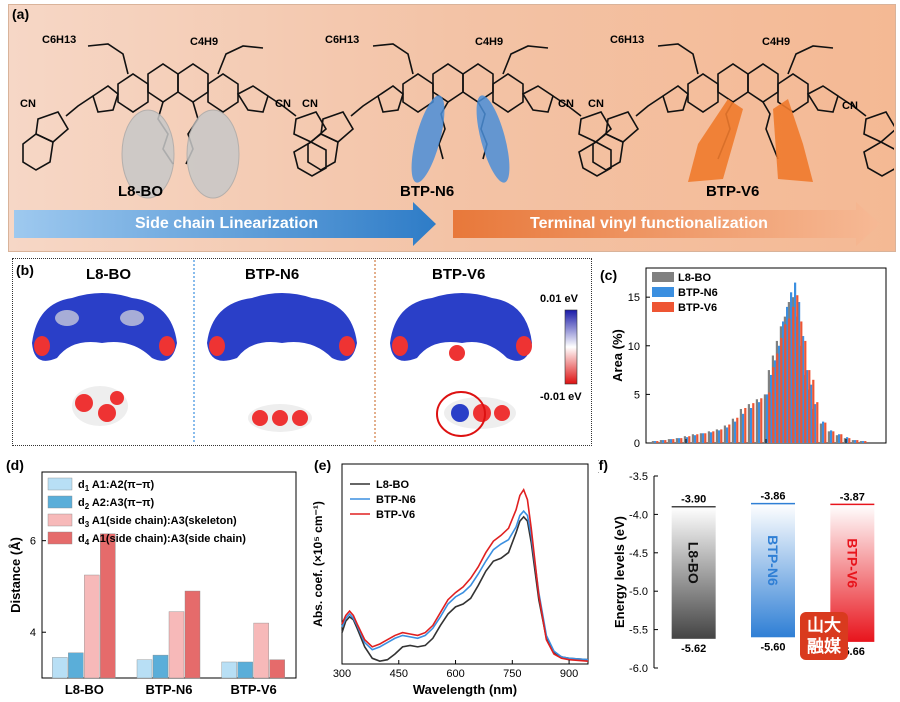 This screenshot has width=900, height=702. Describe the element at coordinates (850, 106) in the screenshot. I see `btpv6-cn-right-label: CN` at that location.